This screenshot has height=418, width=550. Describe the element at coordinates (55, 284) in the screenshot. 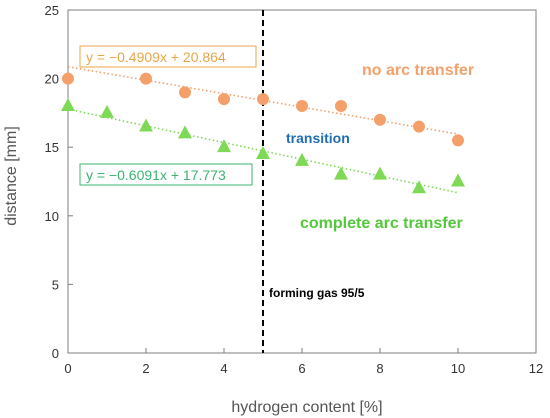

I see `y-tick-label: 5` at that location.